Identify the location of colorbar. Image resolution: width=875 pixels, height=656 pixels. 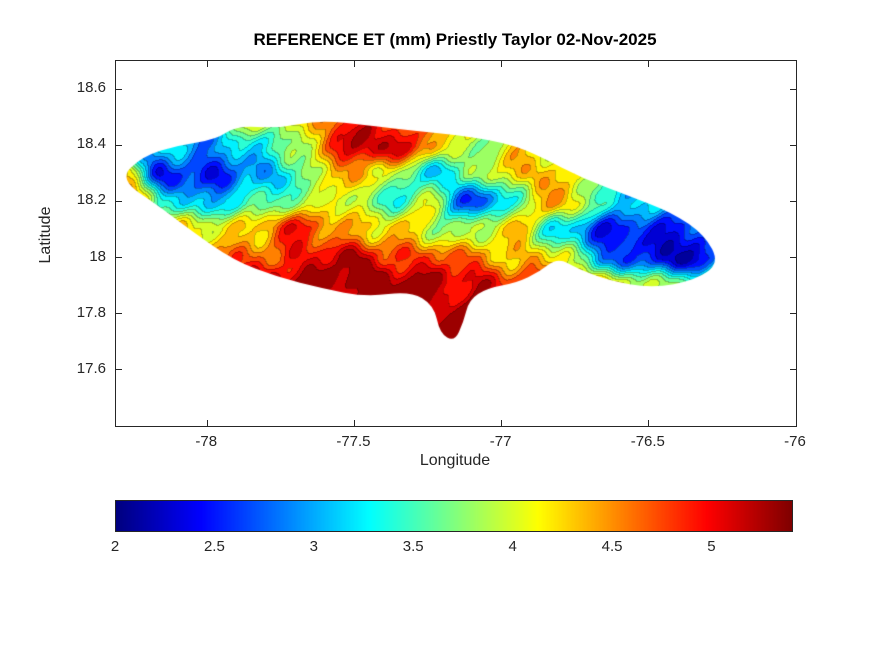
(454, 516).